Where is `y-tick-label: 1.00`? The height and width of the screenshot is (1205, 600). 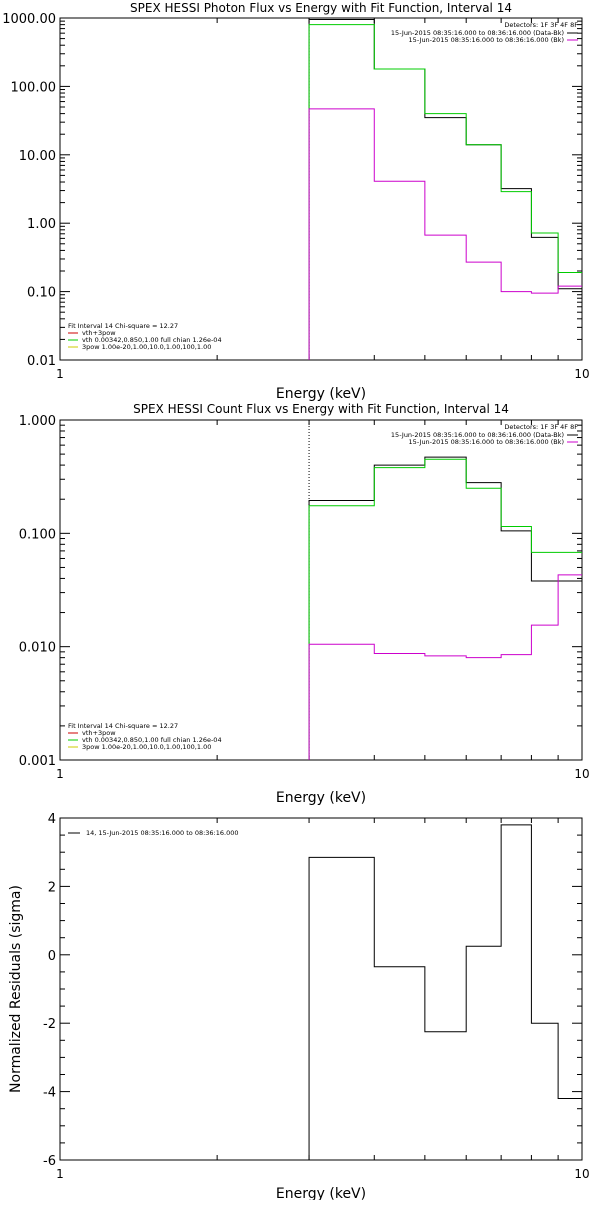 y-tick-label: 1.00 is located at coordinates (41, 224).